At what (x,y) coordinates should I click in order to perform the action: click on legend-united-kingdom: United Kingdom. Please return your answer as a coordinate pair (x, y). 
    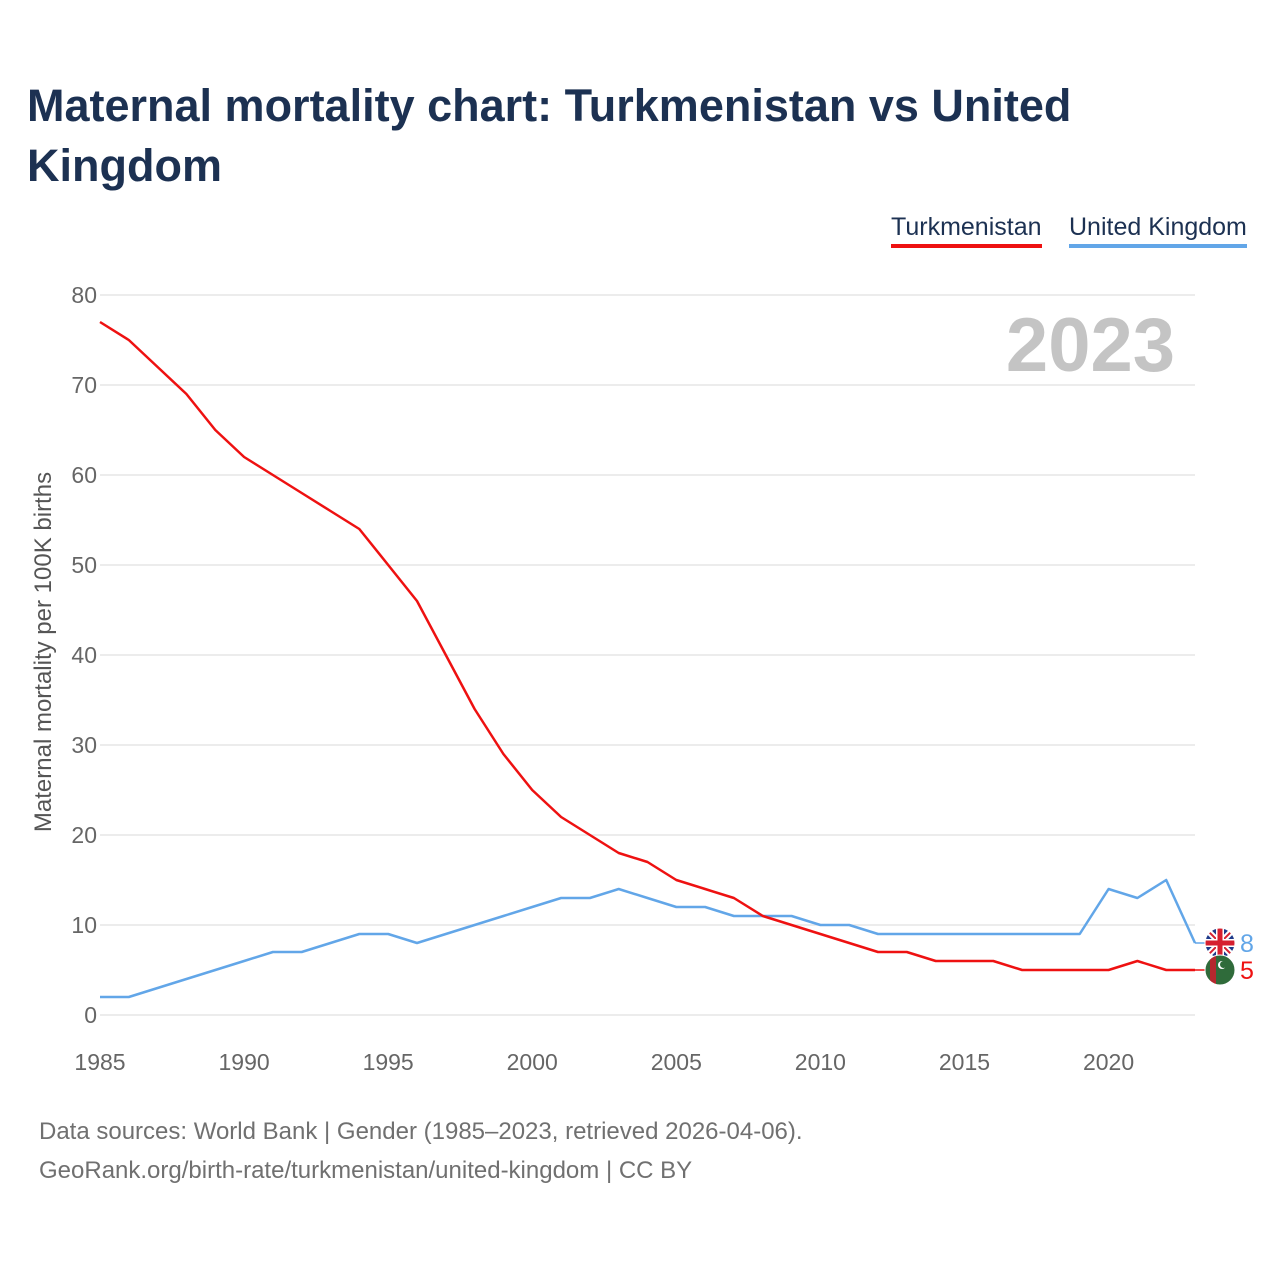
    Looking at the image, I should click on (1158, 230).